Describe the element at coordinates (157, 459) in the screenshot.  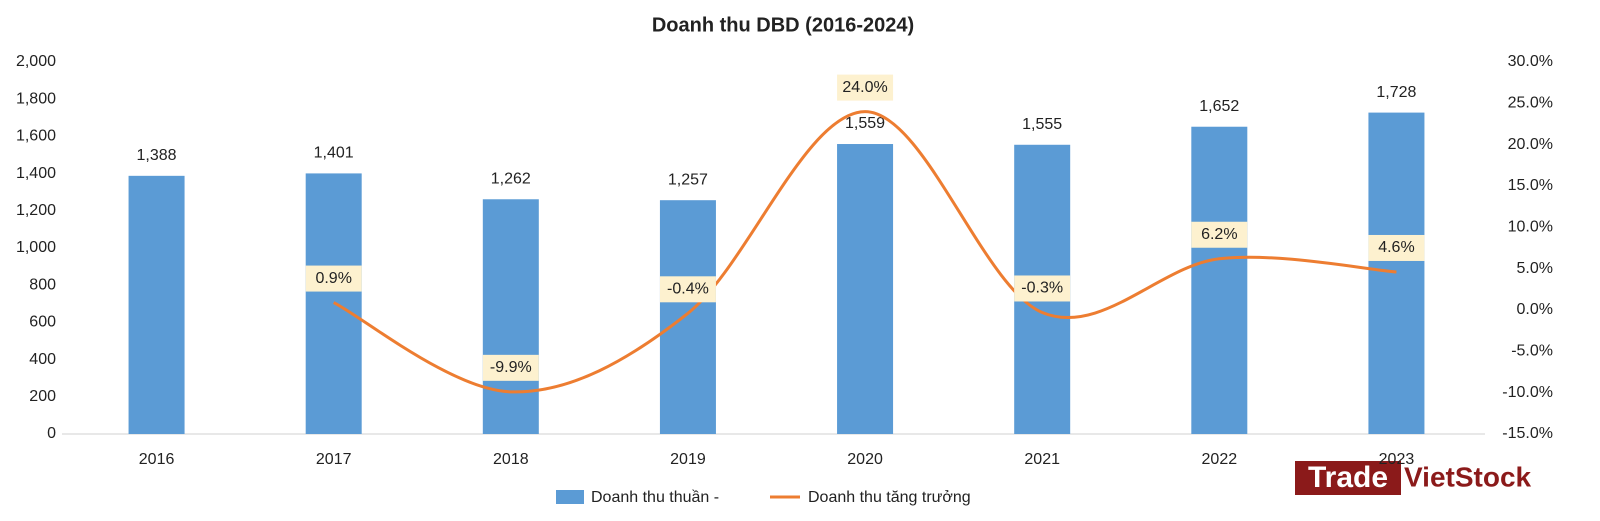
I see `x-tick-label: 2016` at that location.